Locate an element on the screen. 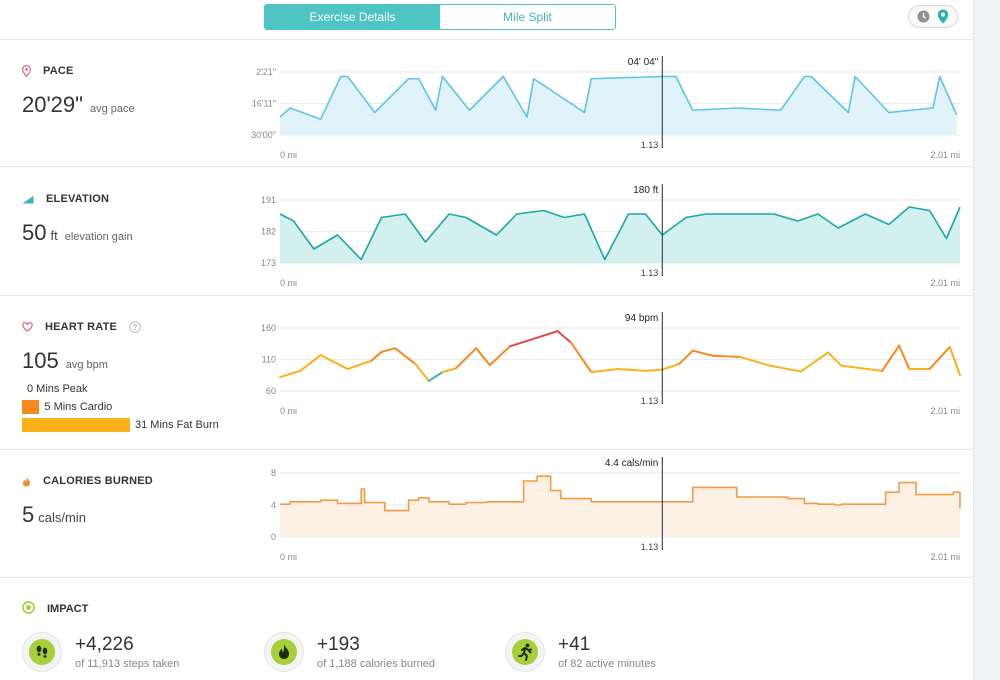 Image resolution: width=1000 pixels, height=680 pixels. calories-area is located at coordinates (620, 506).